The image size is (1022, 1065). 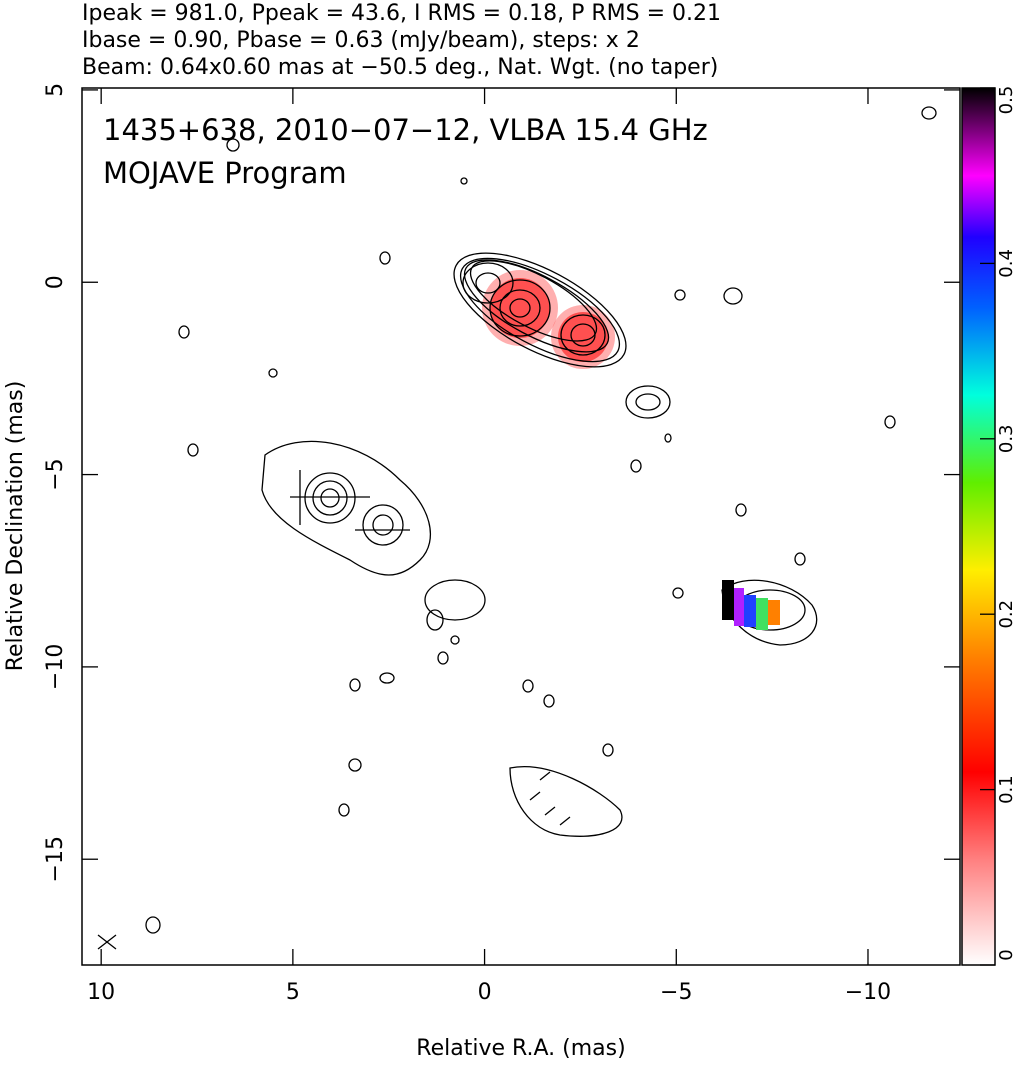 I want to click on colorbar-tick-label: 0.4, so click(x=1006, y=263).